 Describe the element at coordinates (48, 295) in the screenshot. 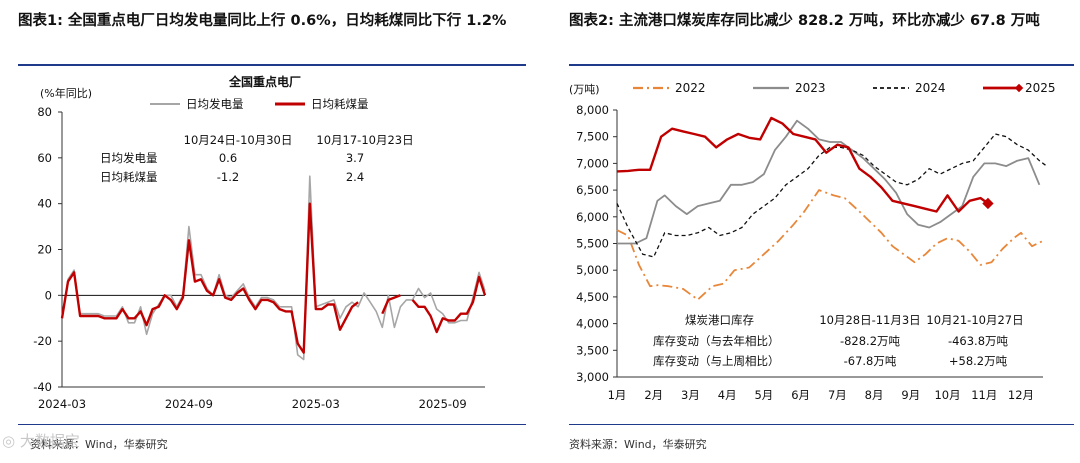

I see `y-tick-label: 0` at that location.